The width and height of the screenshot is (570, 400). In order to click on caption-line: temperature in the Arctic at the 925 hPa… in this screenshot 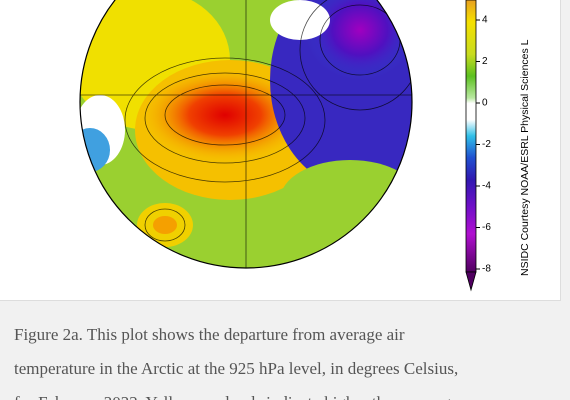, I will do `click(236, 368)`.